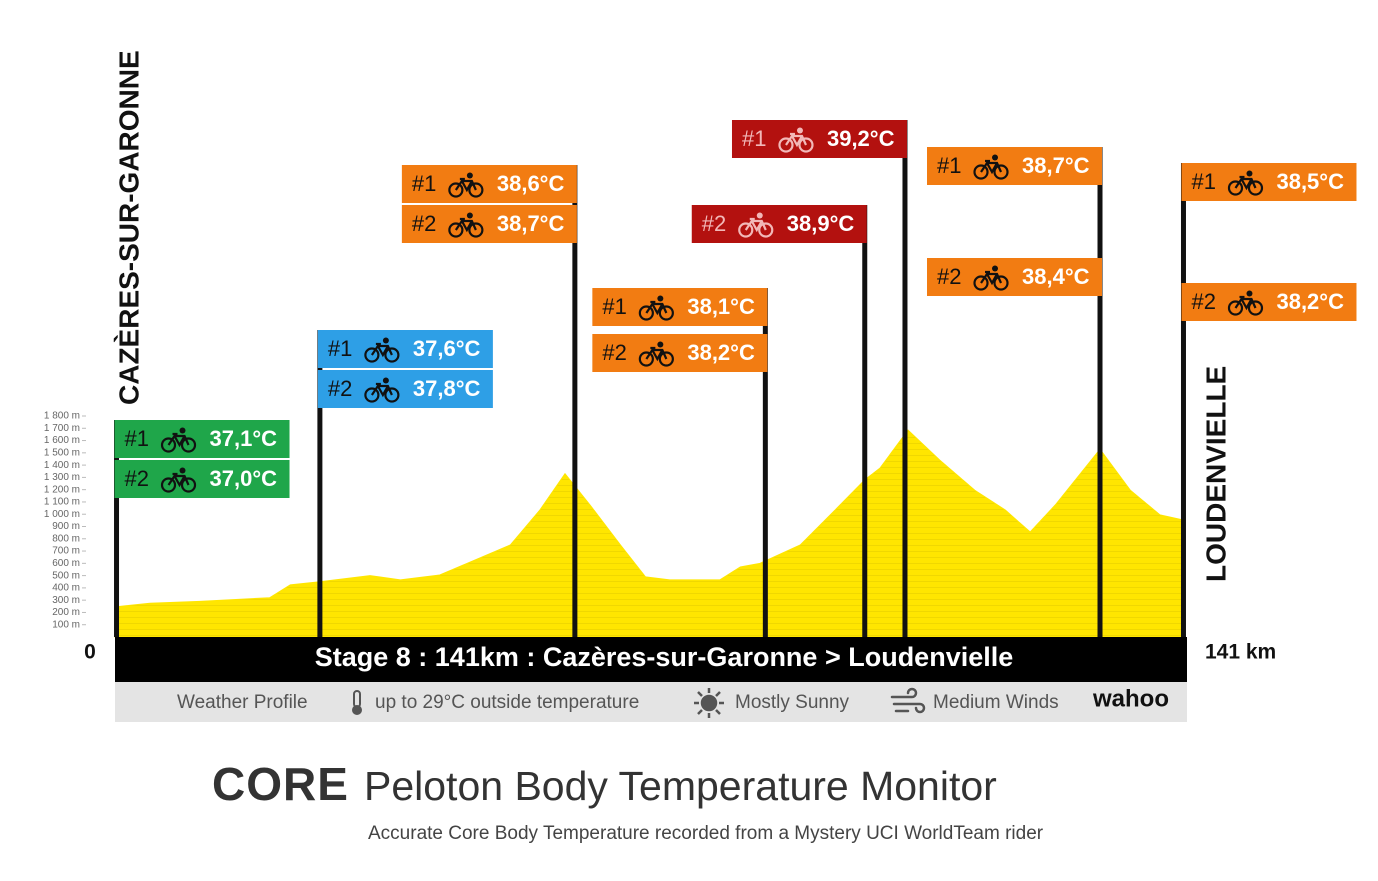 This screenshot has height=881, width=1378. I want to click on y-tick-label: 700 m, so click(66, 551).